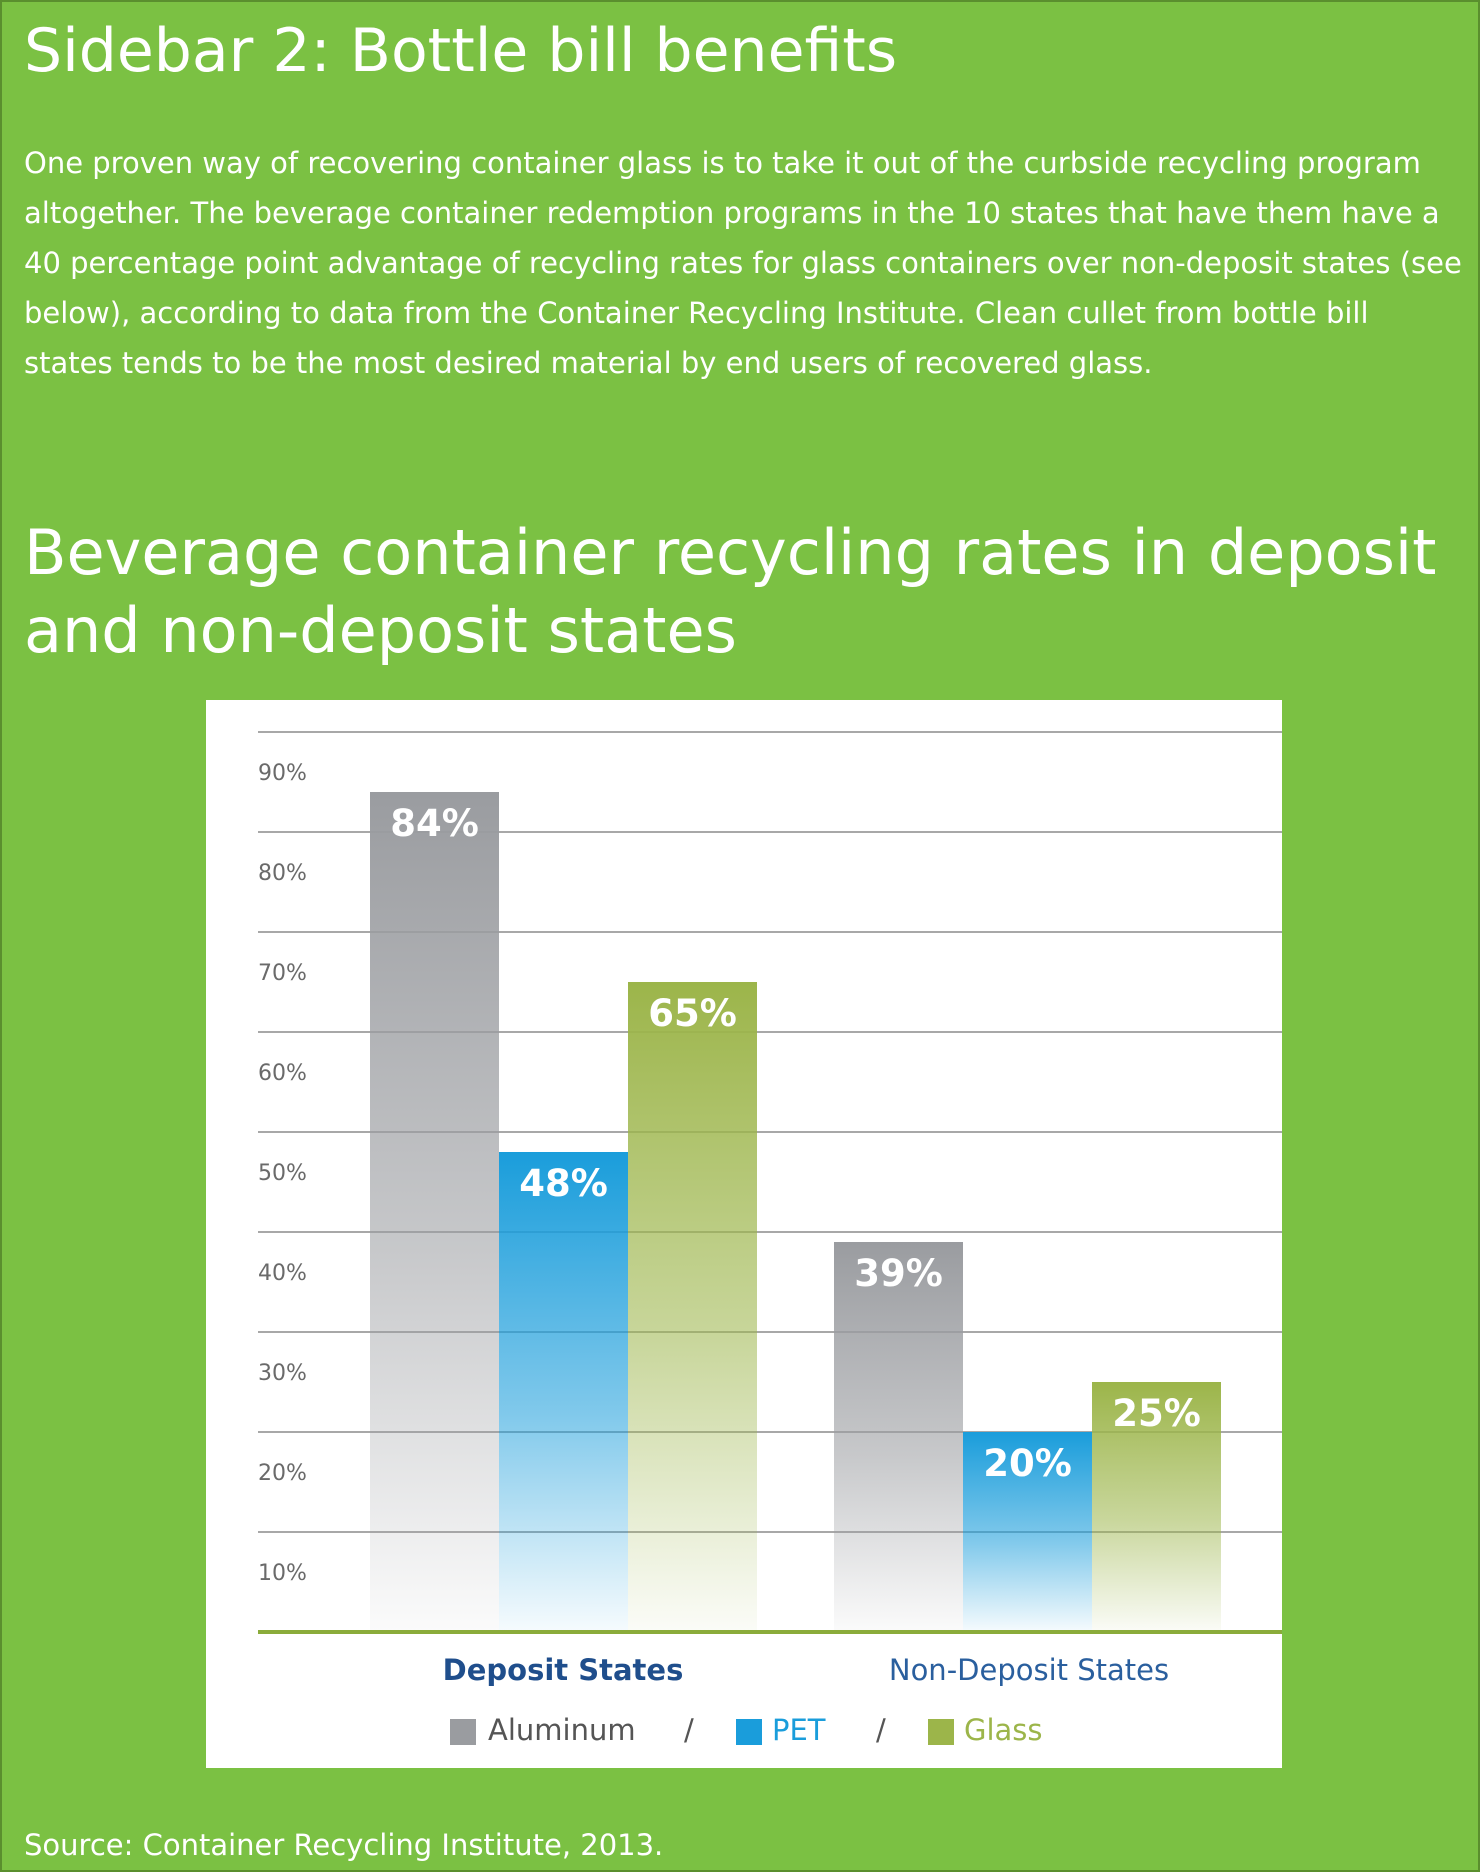  What do you see at coordinates (562, 1730) in the screenshot?
I see `legend-label-aluminum: Aluminum` at bounding box center [562, 1730].